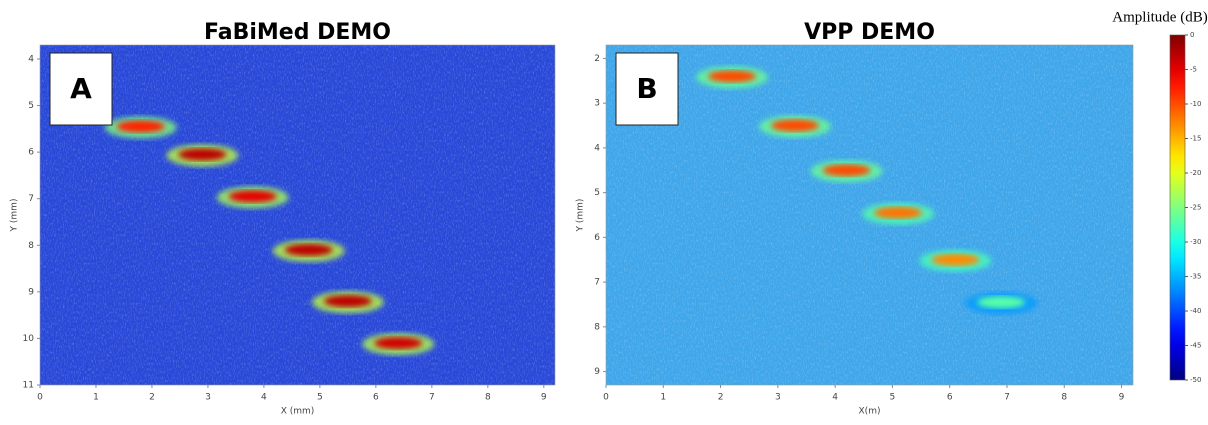 This screenshot has width=1208, height=425. I want to click on colorbar-tick-label: 0, so click(1192, 35).